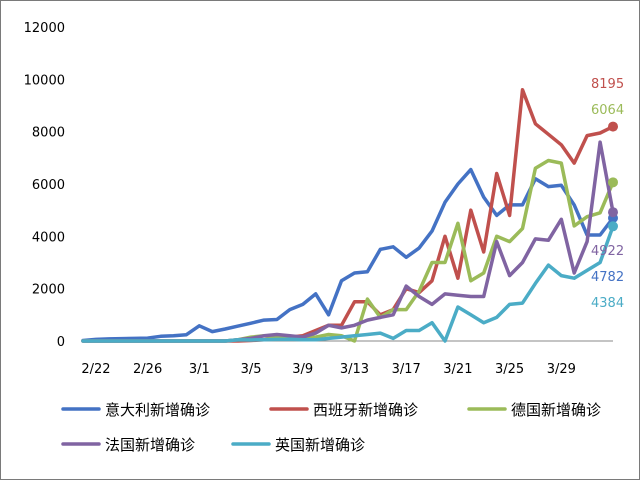 The width and height of the screenshot is (640, 481). Describe the element at coordinates (354, 369) in the screenshot. I see `x-tick-label: 3/13` at that location.